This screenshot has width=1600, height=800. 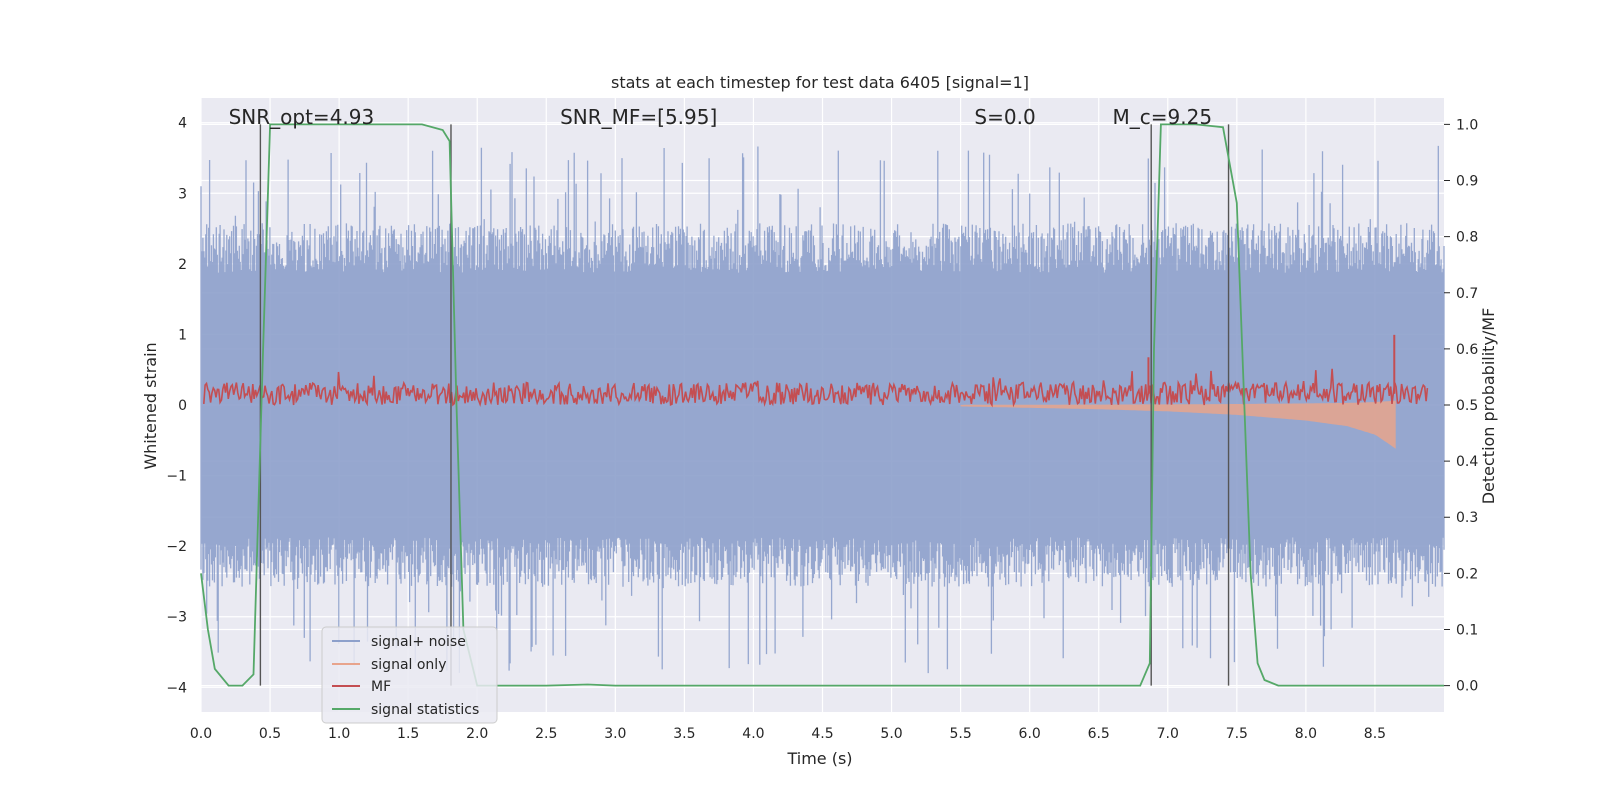 I want to click on y-right-tick-label: 0.8, so click(x=1467, y=238).